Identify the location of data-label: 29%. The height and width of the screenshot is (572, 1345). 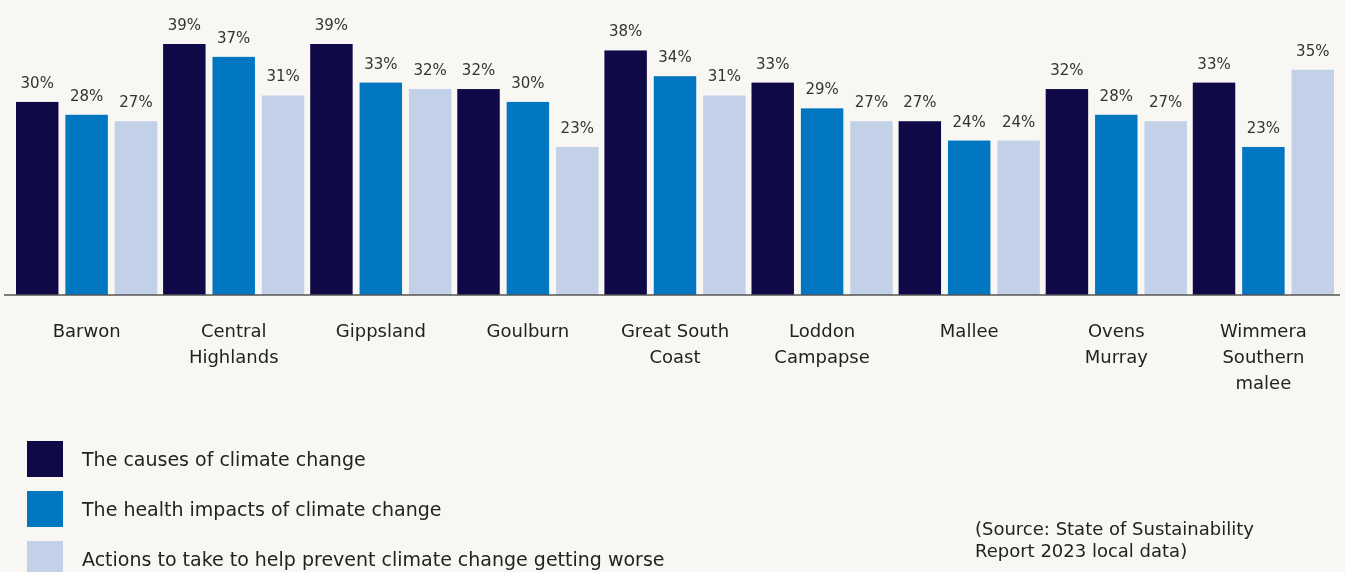
(822, 89).